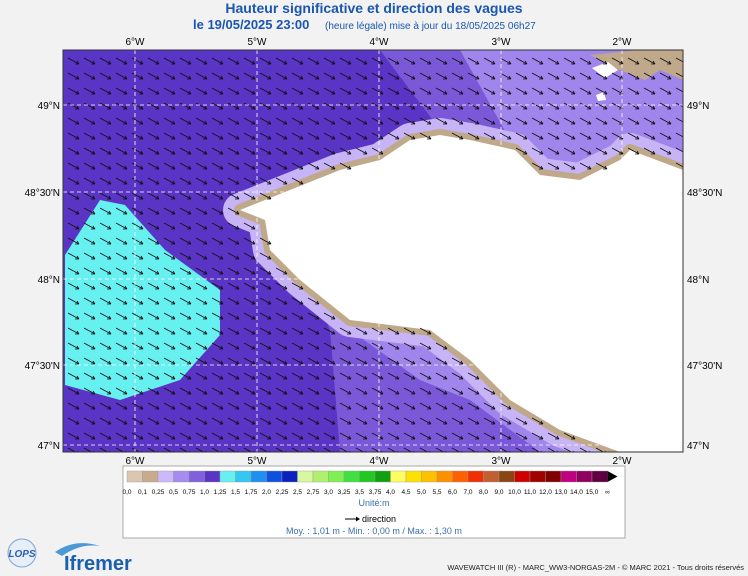  Describe the element at coordinates (452, 492) in the screenshot. I see `color-label: 6,0` at that location.